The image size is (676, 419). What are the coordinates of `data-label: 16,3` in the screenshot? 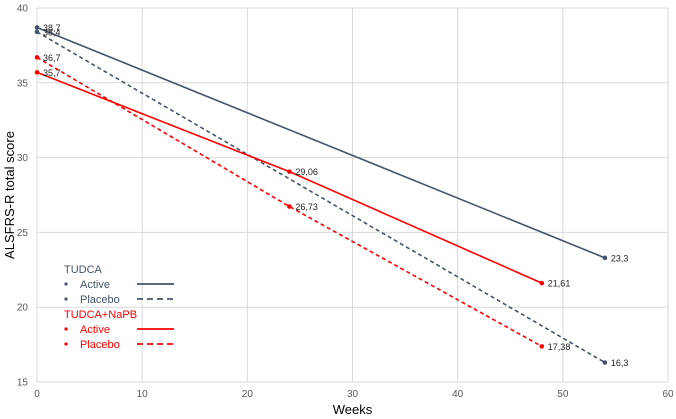 It's located at (620, 363).